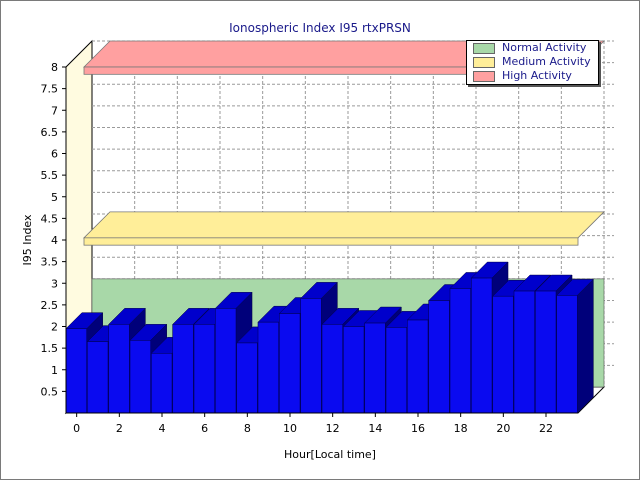 Image resolution: width=640 pixels, height=480 pixels. What do you see at coordinates (54, 240) in the screenshot?
I see `y-tick-label: 4` at bounding box center [54, 240].